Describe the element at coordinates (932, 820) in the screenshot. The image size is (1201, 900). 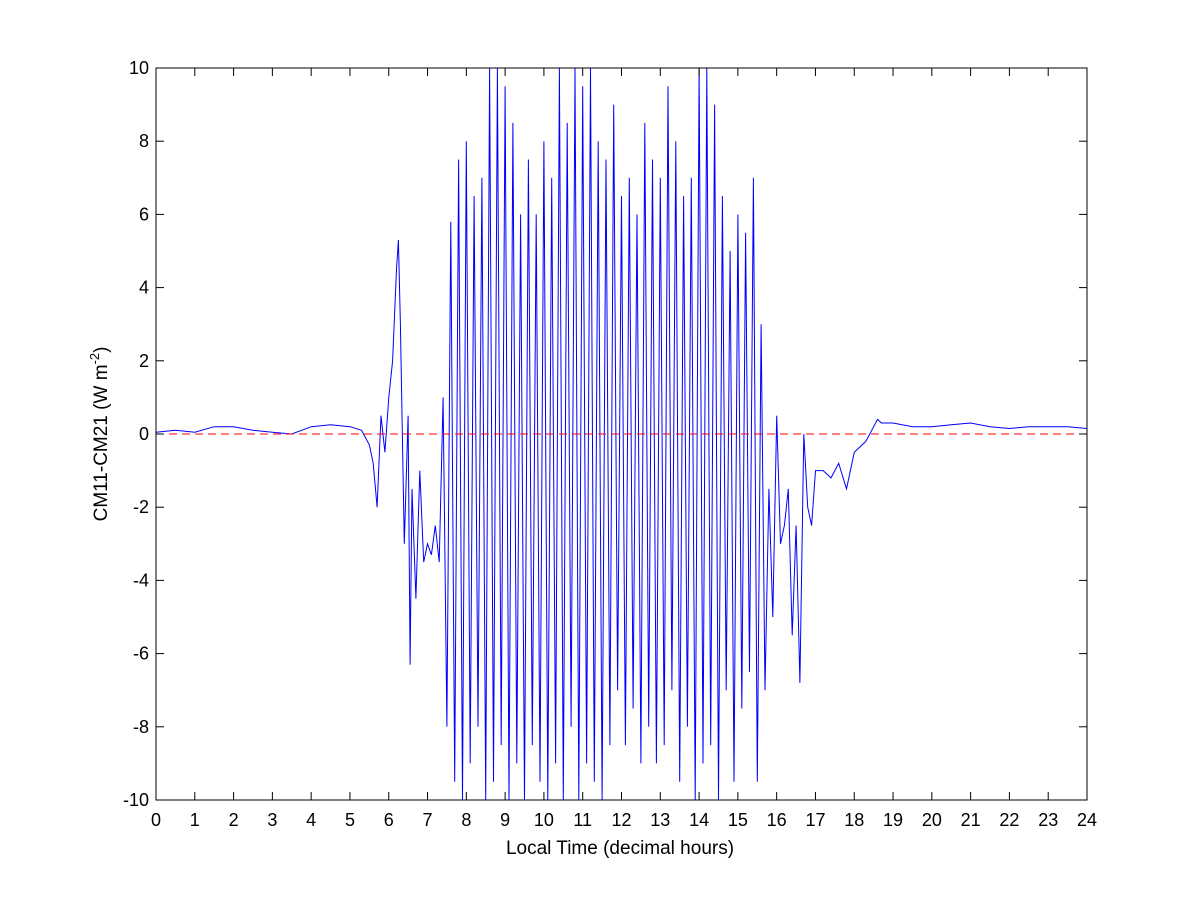
I see `x-tick-label: 20` at that location.